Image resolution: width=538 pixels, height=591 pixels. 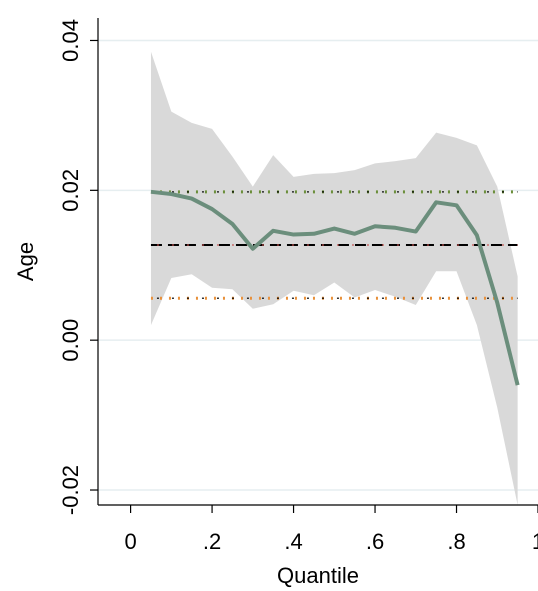 What do you see at coordinates (70, 40) in the screenshot?
I see `y-tick-label-3: 0.04` at bounding box center [70, 40].